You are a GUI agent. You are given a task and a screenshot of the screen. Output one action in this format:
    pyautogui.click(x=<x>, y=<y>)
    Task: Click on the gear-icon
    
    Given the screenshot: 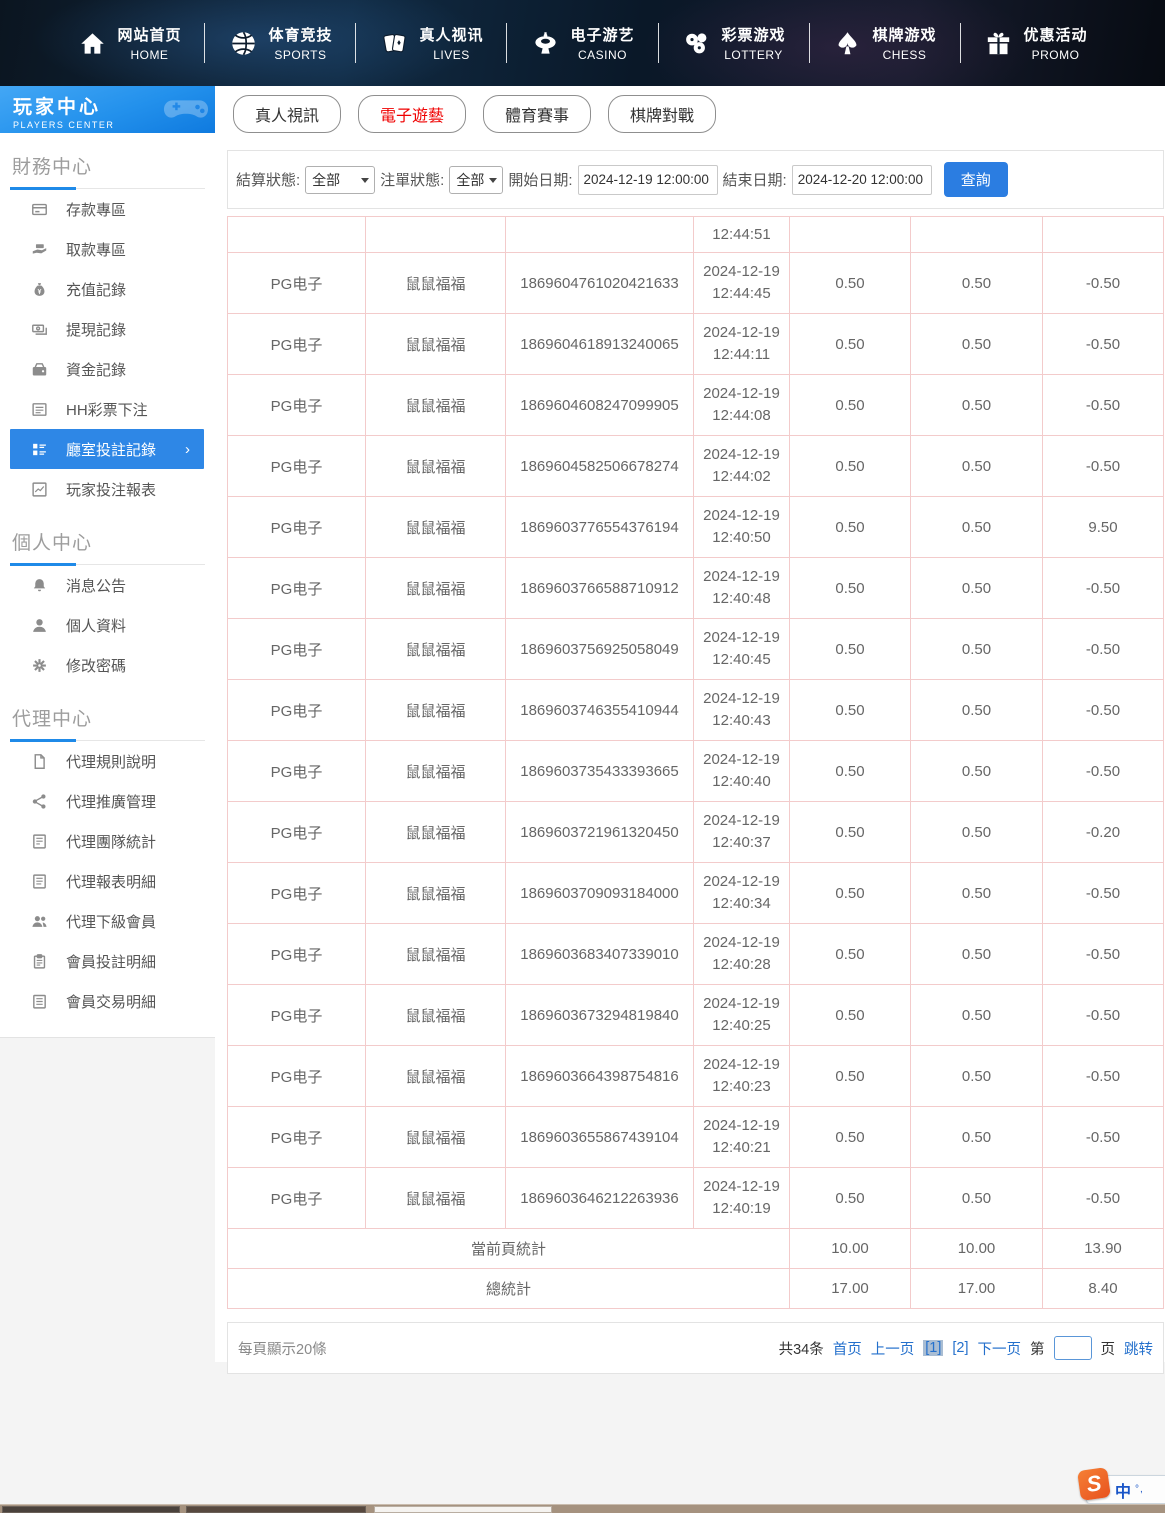 What is the action you would take?
    pyautogui.click(x=39, y=665)
    